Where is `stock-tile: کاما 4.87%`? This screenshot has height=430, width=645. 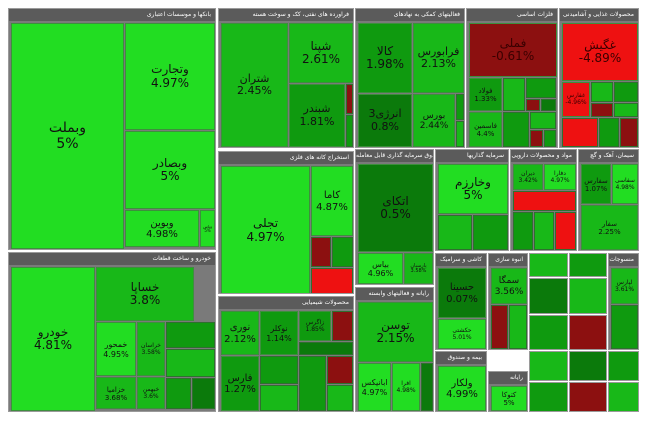 stock-tile: کاما 4.87% is located at coordinates (332, 201).